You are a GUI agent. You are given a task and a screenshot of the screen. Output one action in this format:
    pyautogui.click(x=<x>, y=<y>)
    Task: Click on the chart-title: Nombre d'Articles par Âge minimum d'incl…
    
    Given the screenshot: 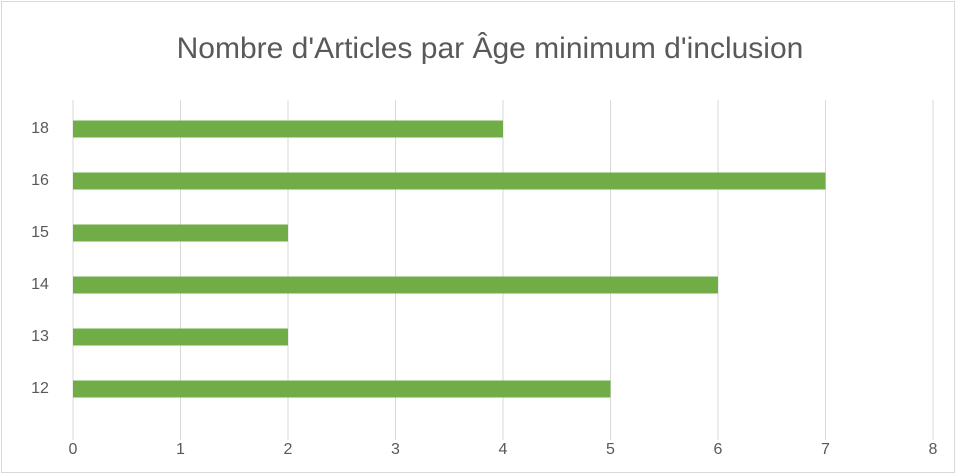 What is the action you would take?
    pyautogui.click(x=490, y=48)
    